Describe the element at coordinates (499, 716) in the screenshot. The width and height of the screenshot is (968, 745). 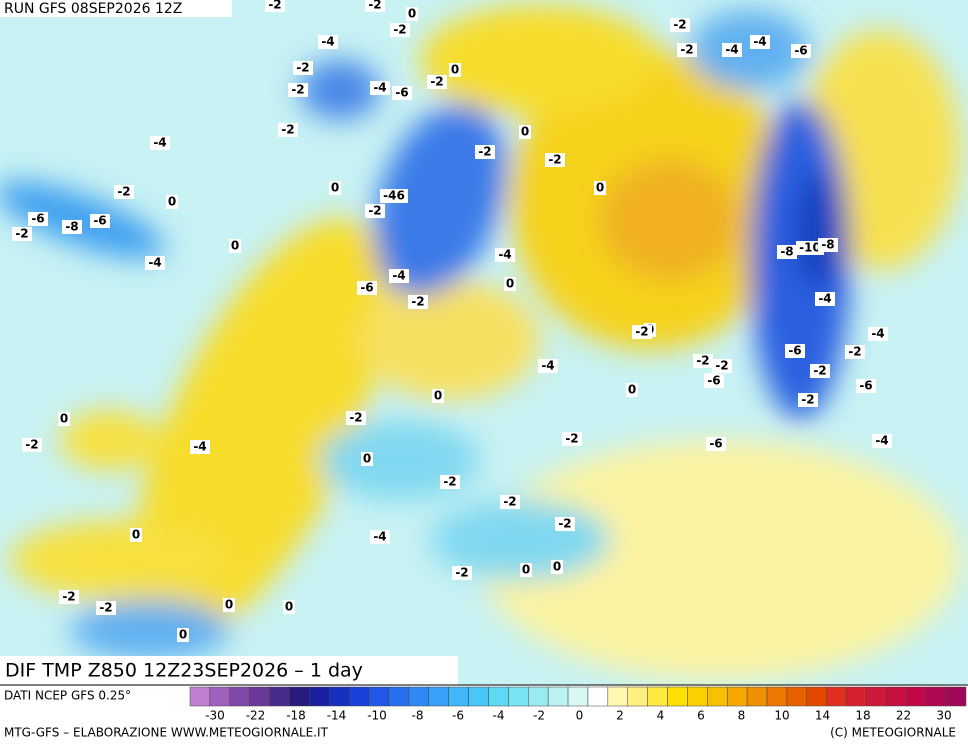
I see `colorbar-tick-label: -4` at that location.